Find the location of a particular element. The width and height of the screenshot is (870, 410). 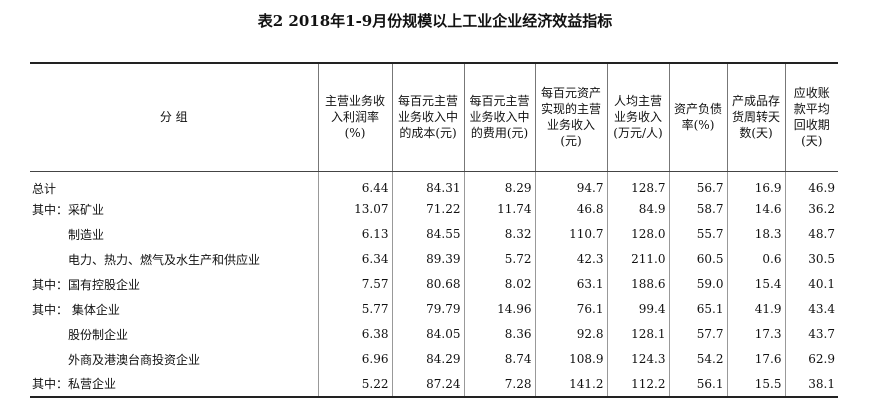

value-cell: 0.6 is located at coordinates (755, 259).